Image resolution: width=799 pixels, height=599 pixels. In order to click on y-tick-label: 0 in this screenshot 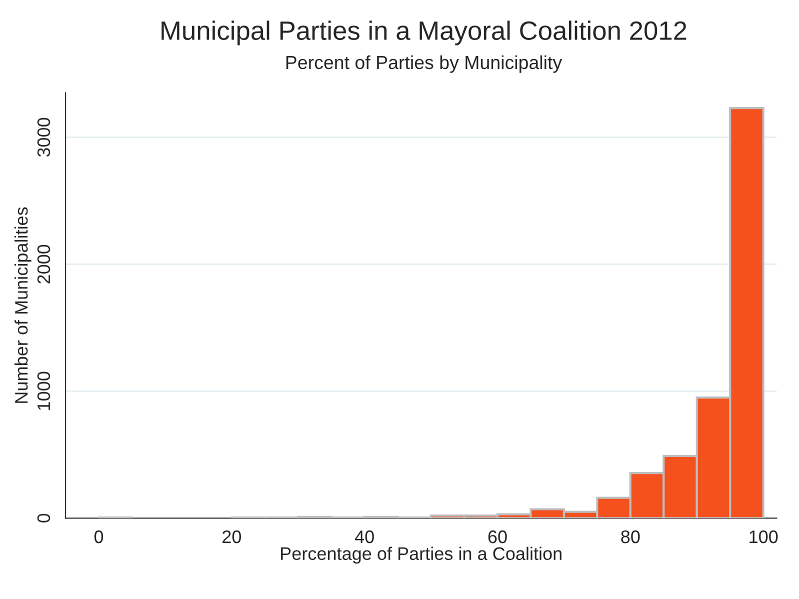, I will do `click(43, 518)`.